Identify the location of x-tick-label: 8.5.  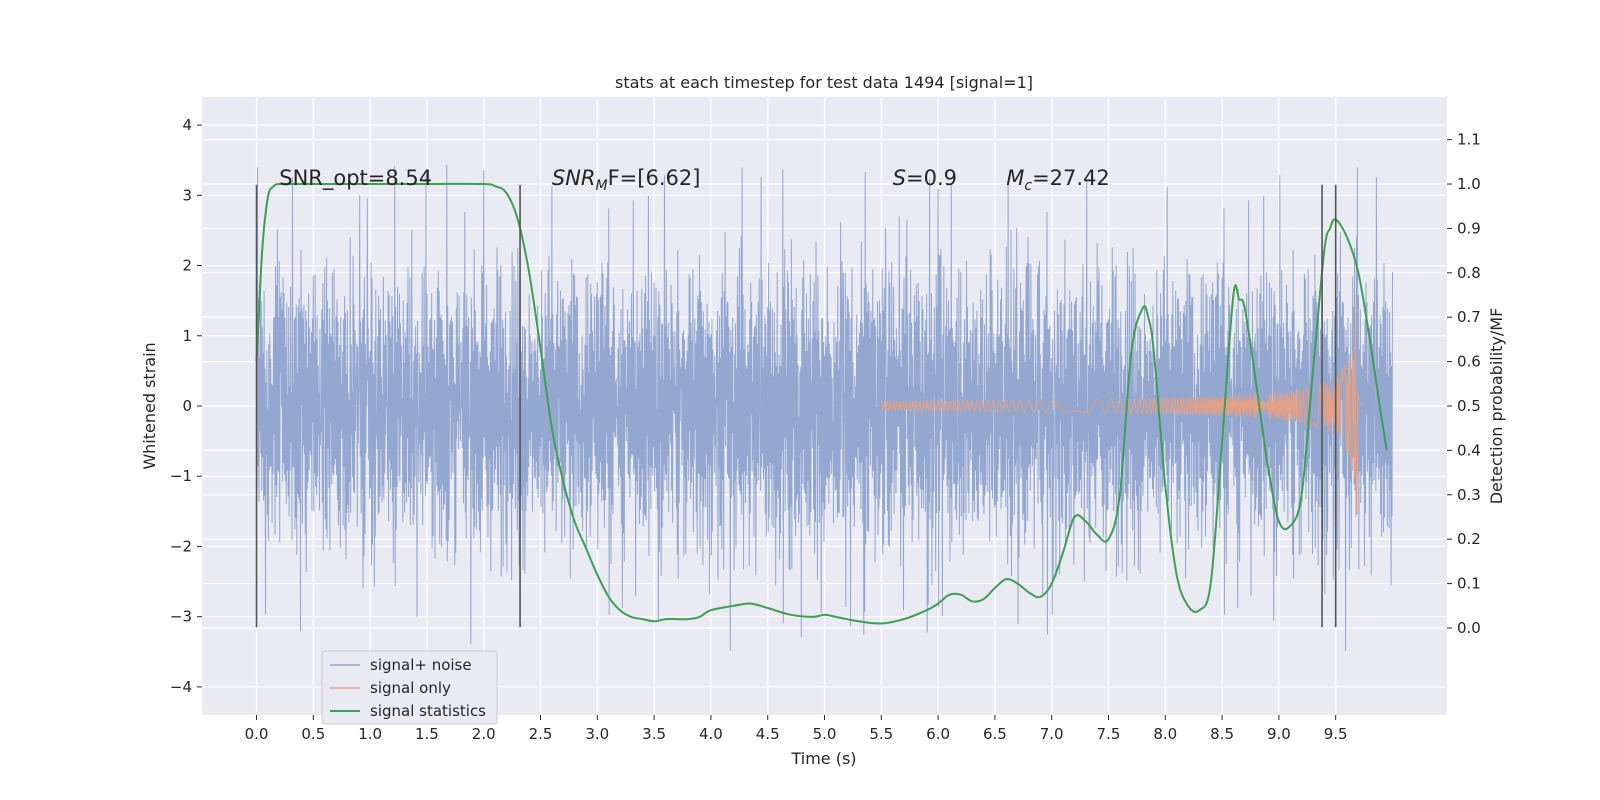
(1222, 734).